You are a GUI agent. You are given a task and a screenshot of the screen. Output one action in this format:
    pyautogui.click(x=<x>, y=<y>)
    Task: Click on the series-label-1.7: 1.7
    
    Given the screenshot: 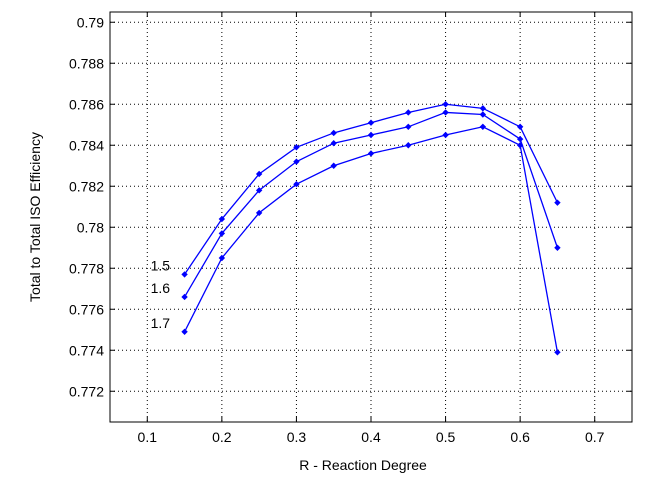 What is the action you would take?
    pyautogui.click(x=161, y=323)
    